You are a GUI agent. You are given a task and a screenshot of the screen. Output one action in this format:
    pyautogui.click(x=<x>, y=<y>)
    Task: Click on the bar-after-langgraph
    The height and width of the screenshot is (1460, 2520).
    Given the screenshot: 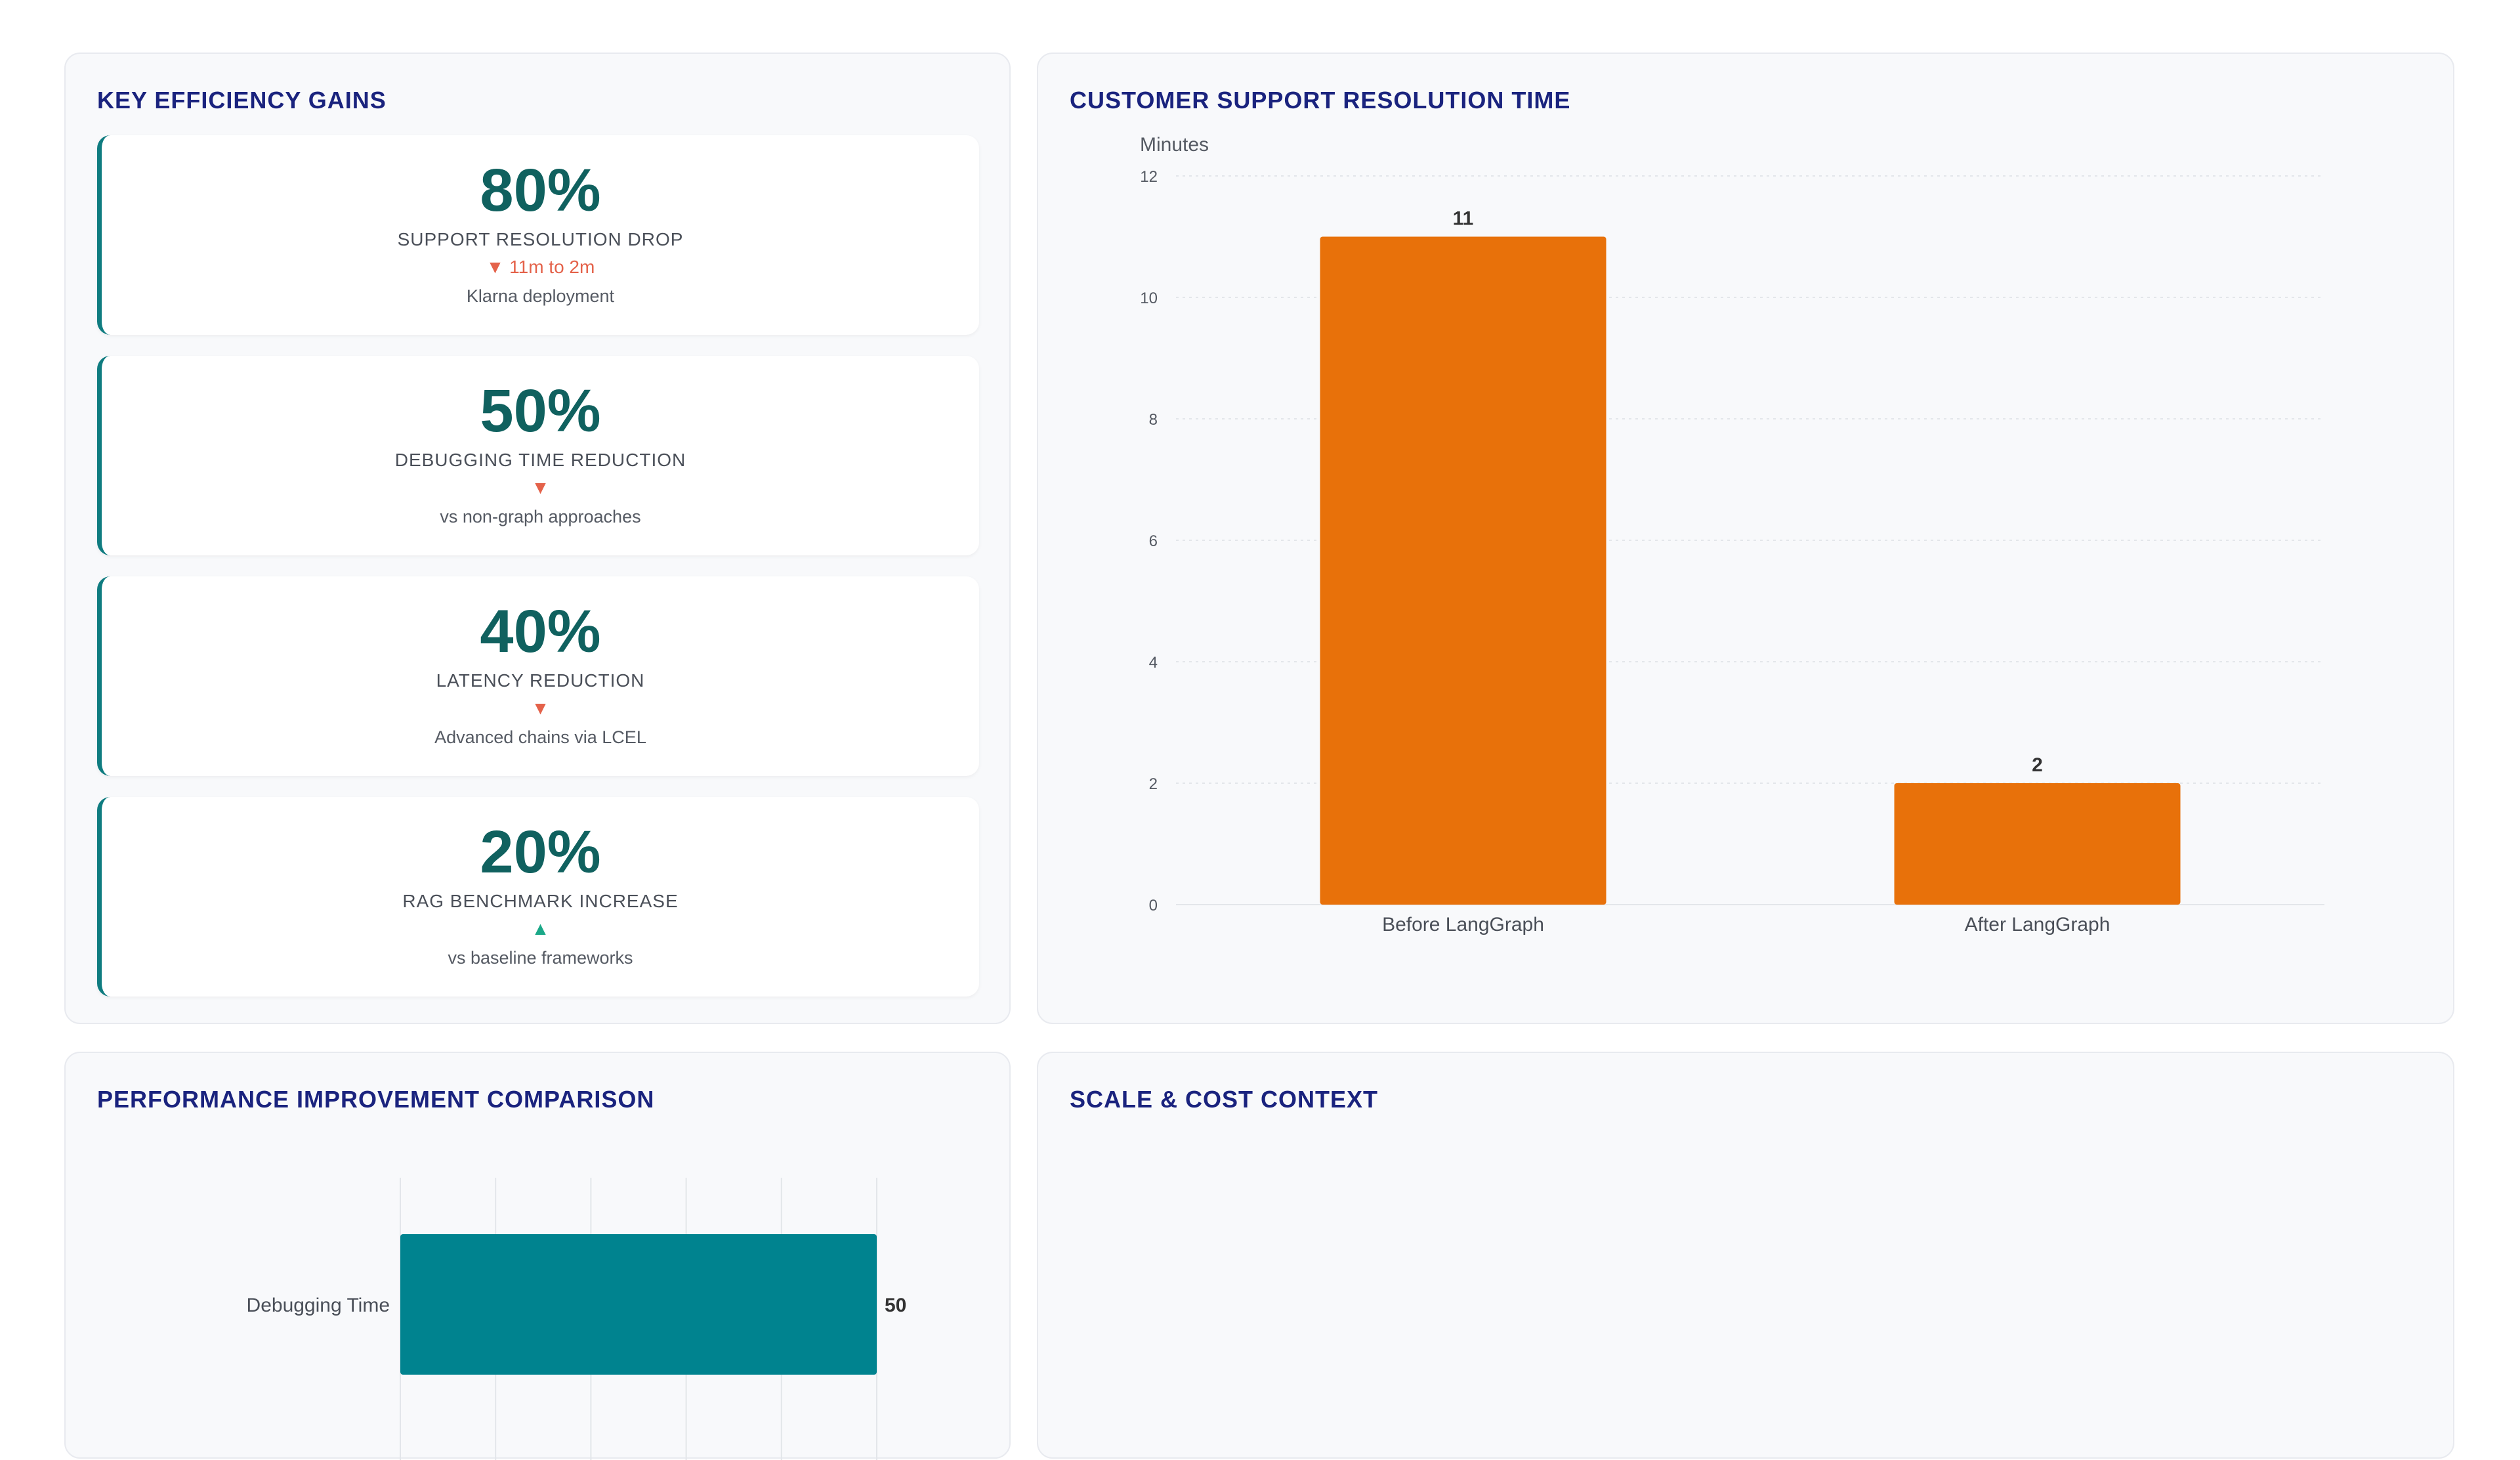 What is the action you would take?
    pyautogui.click(x=2037, y=844)
    